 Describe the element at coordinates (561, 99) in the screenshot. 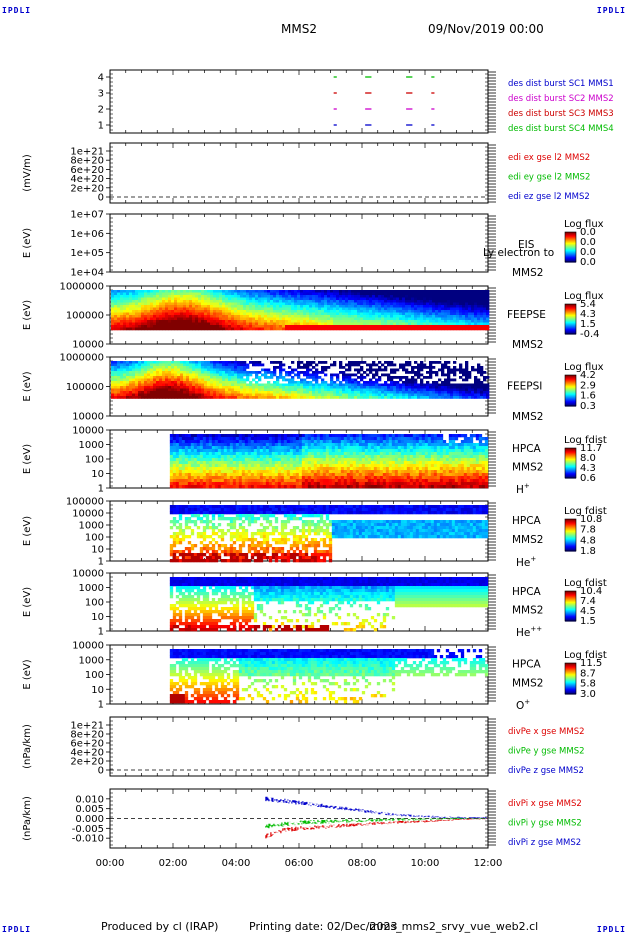

I see `burst-legend-entry: des dist burst SC2 MMS2` at that location.